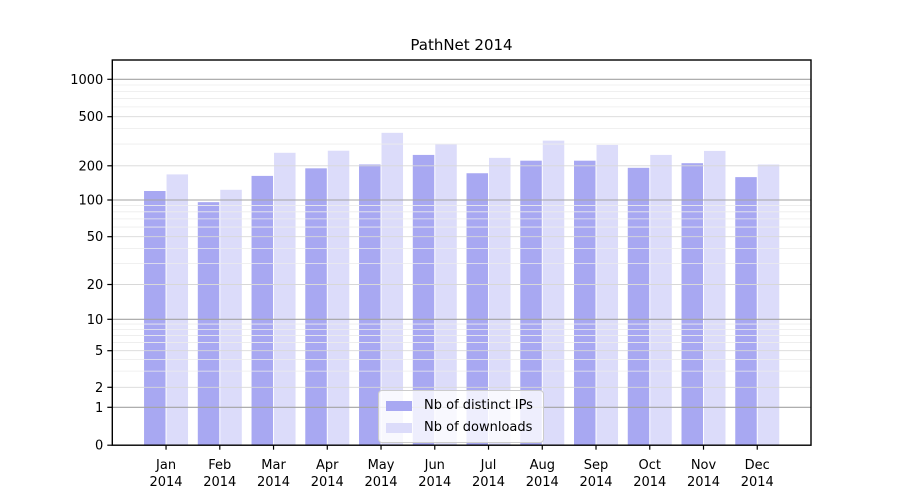  I want to click on y-tick-label: 50, so click(95, 237).